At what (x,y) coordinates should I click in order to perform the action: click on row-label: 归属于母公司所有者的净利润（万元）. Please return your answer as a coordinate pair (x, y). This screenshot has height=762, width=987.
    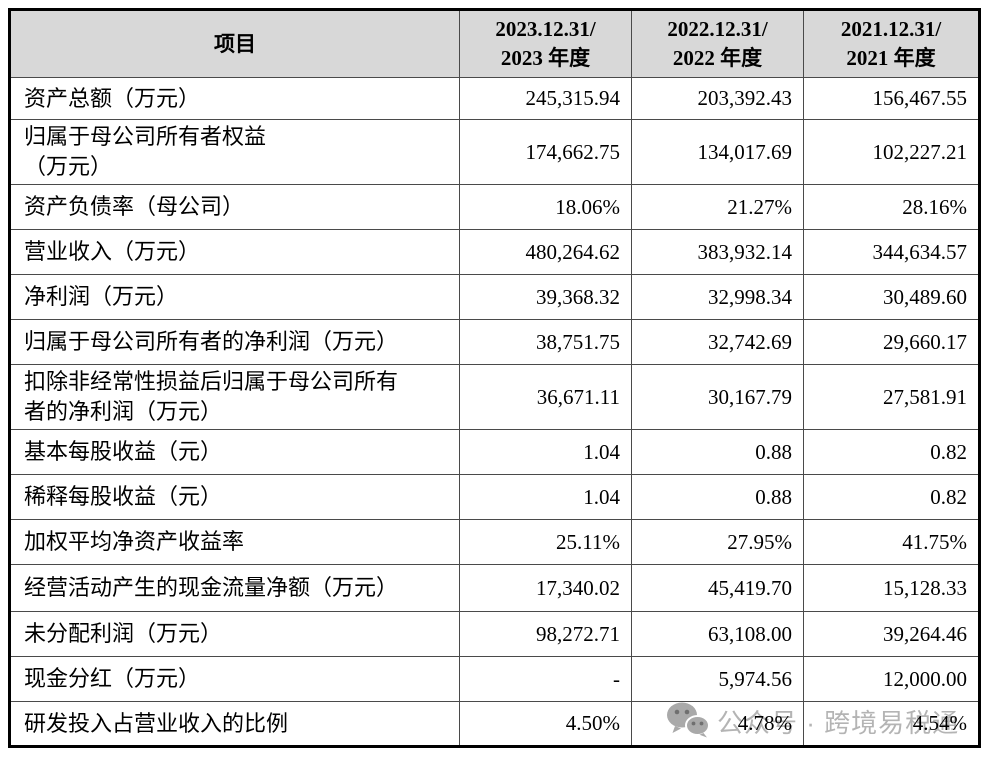
    Looking at the image, I should click on (234, 342).